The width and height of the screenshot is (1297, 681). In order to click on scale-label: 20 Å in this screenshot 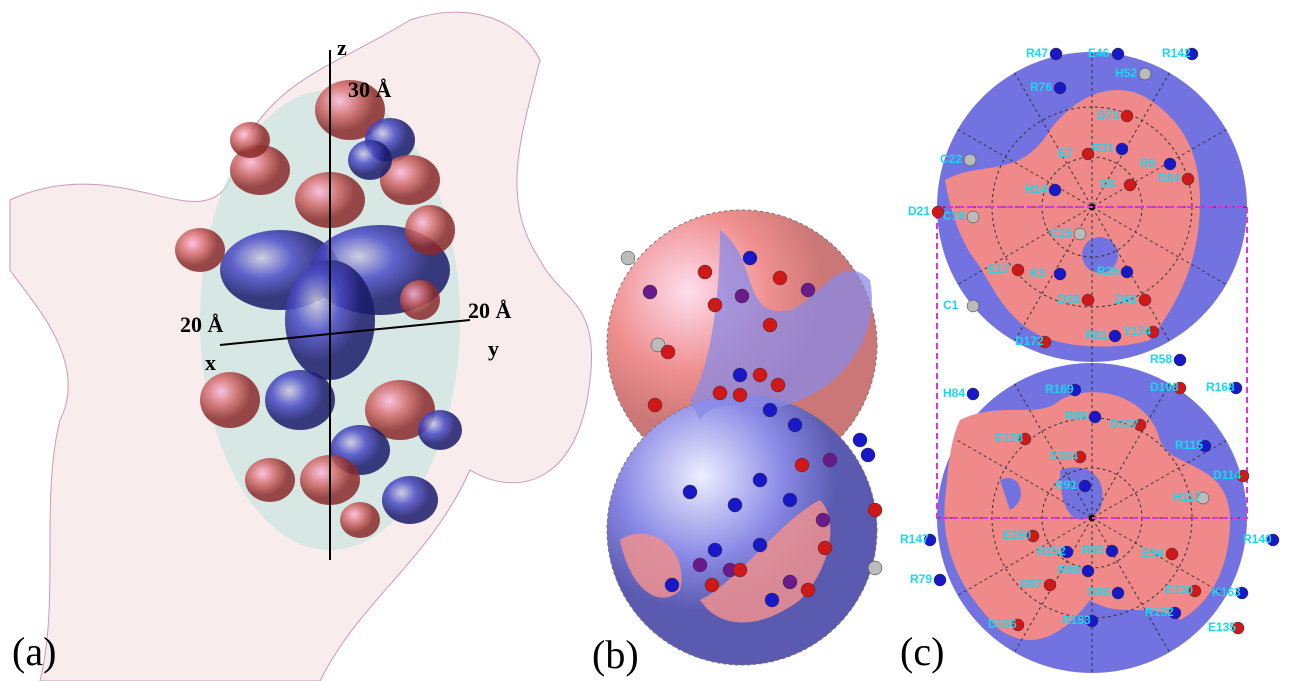, I will do `click(202, 324)`.